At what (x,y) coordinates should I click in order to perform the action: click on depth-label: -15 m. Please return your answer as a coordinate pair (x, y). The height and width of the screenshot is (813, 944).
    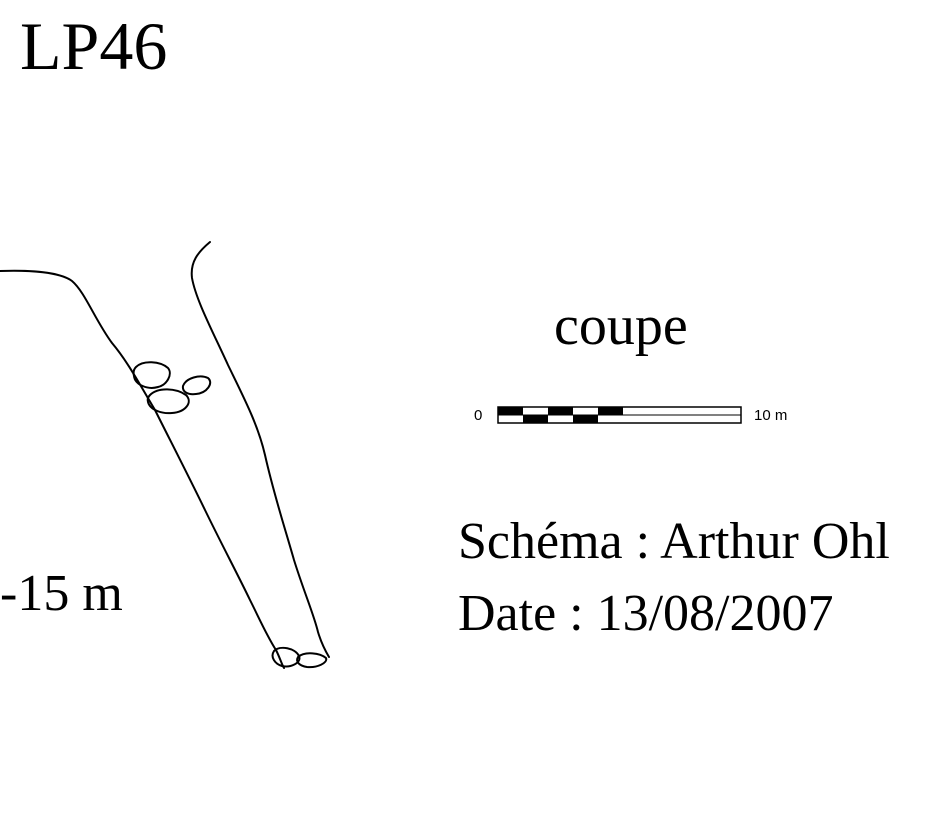
    Looking at the image, I should click on (61, 593).